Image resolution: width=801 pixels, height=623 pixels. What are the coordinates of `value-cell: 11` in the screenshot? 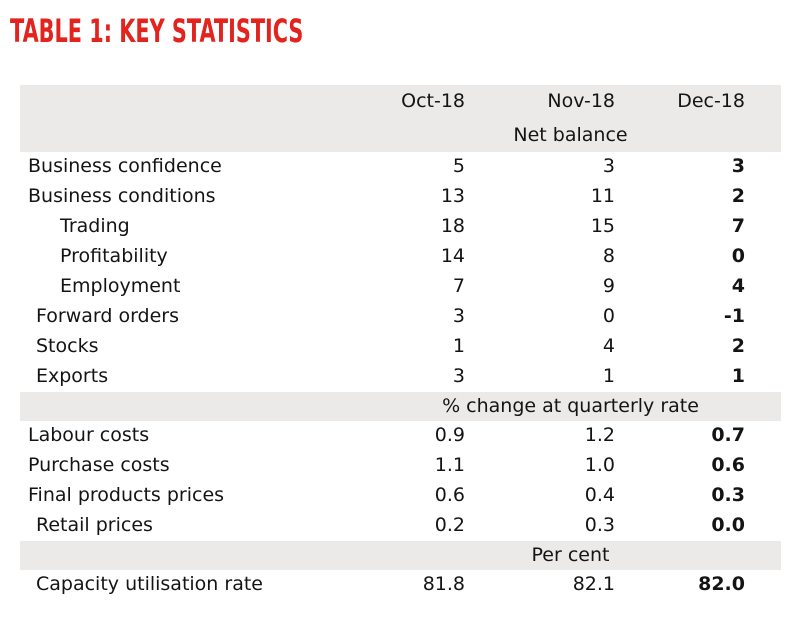 It's located at (602, 197).